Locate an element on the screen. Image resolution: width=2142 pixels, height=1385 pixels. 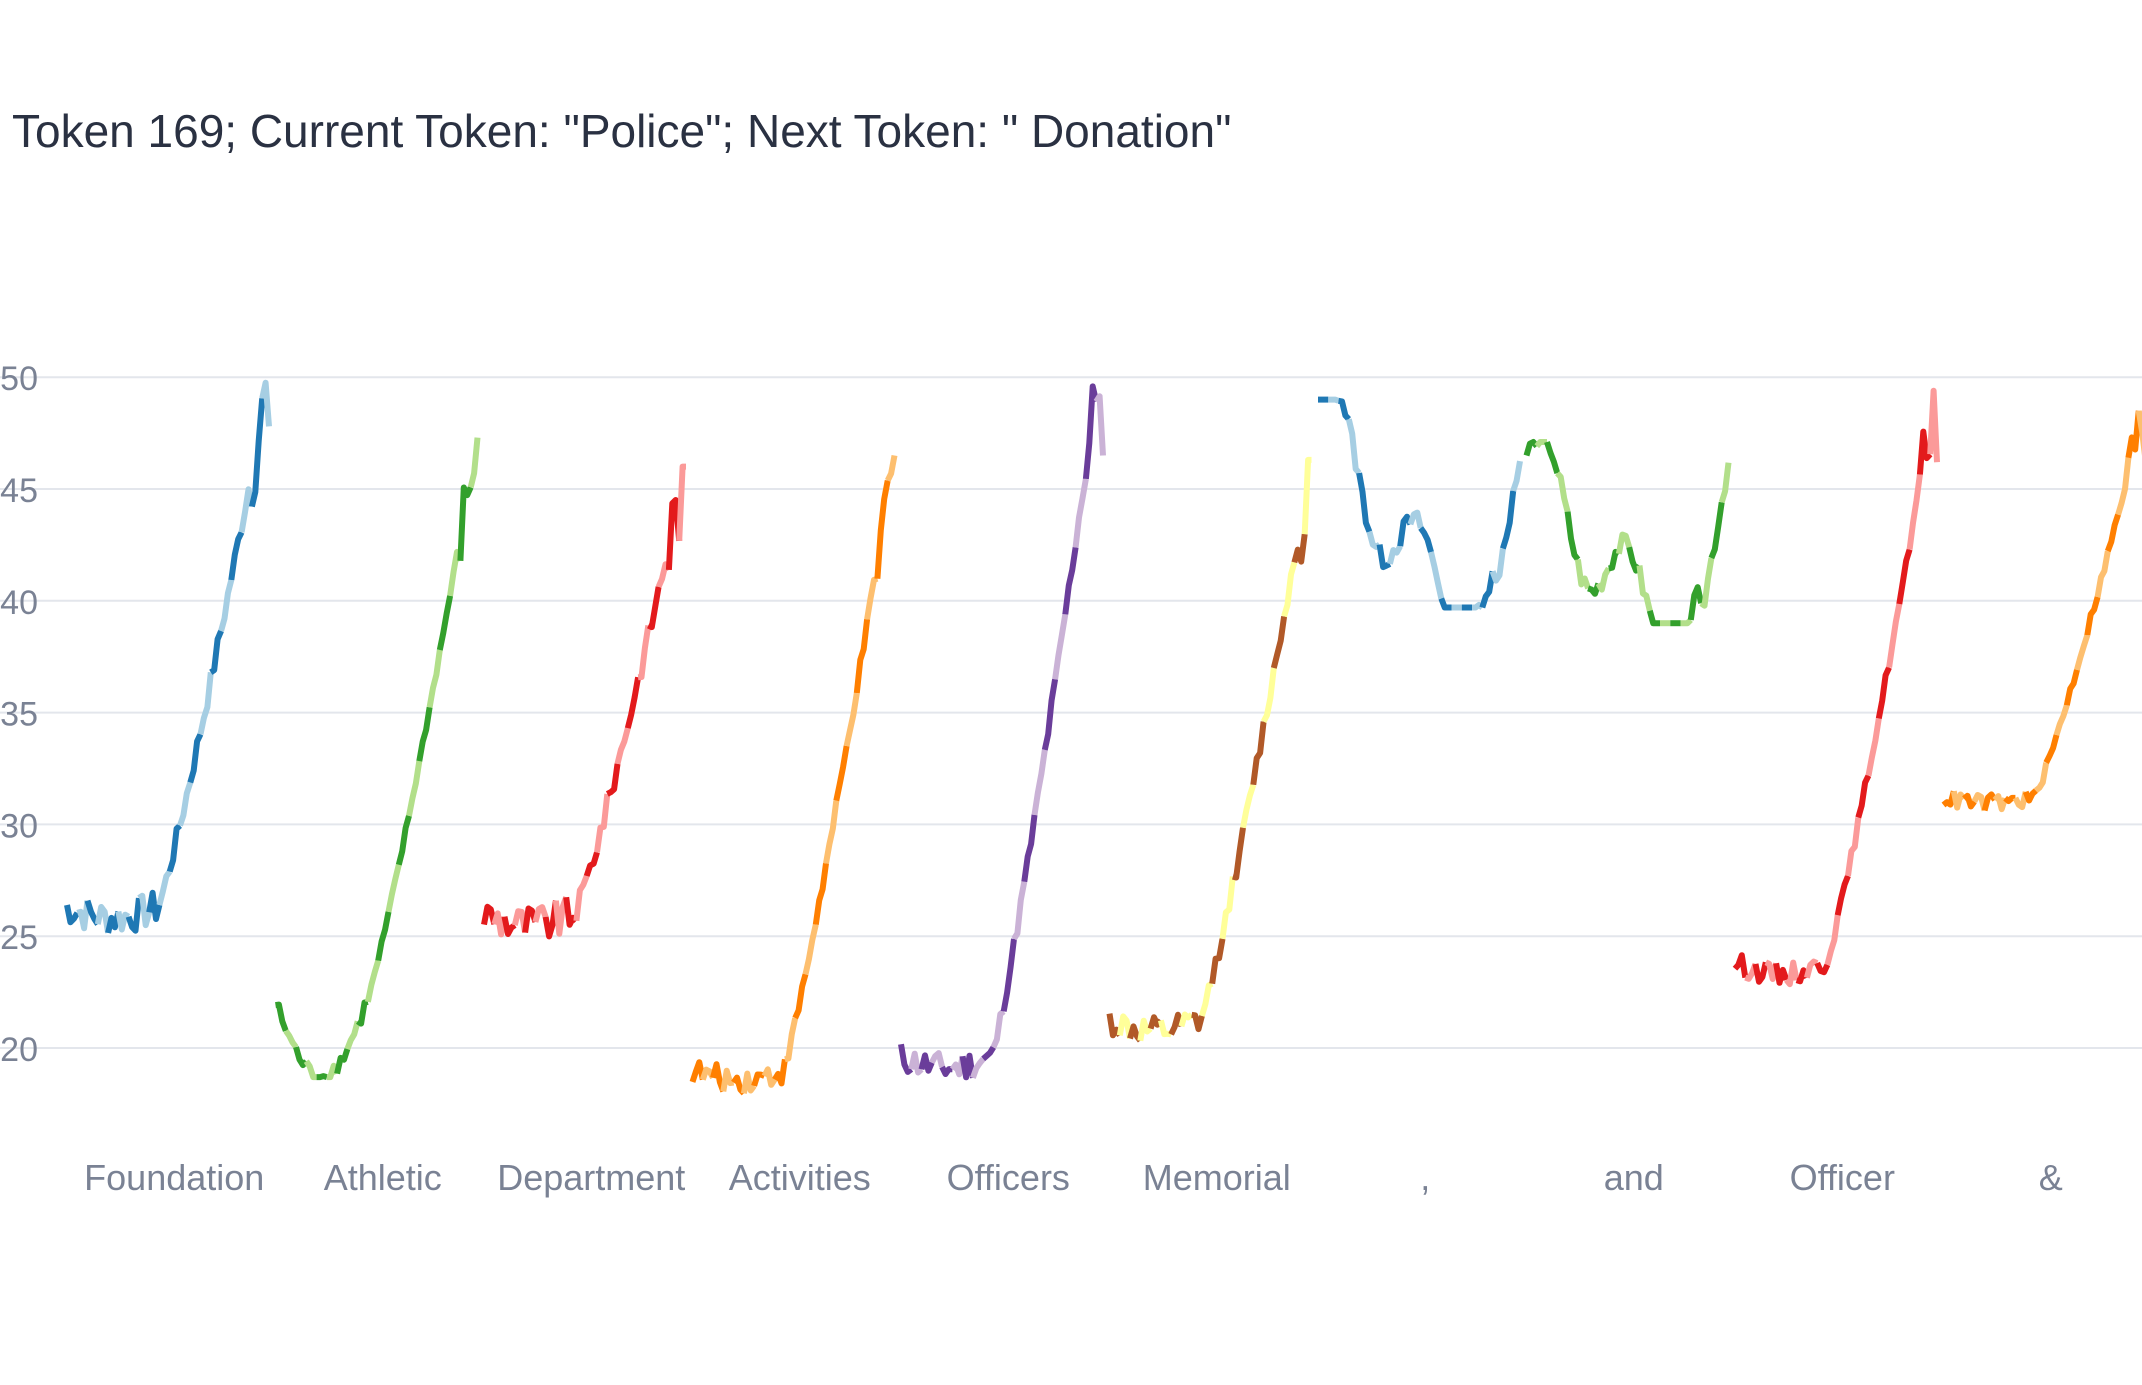
y-tick-label: 50 is located at coordinates (19, 379).